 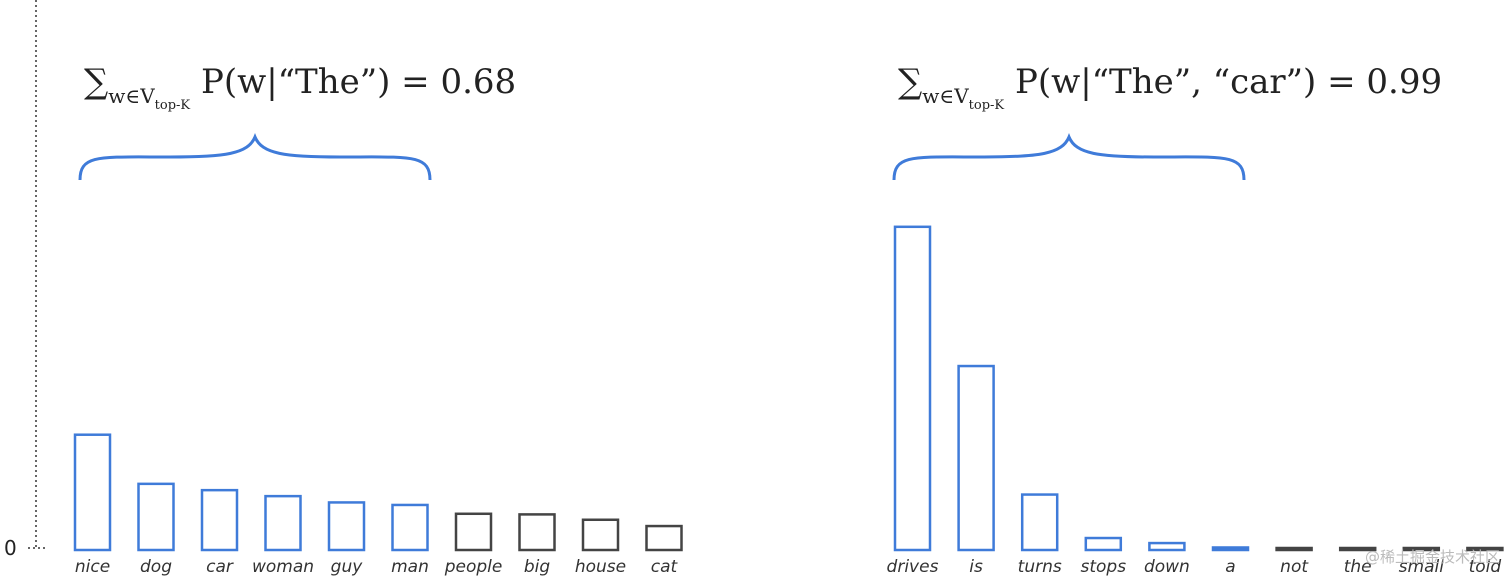 I want to click on left-tick-label-dog: dog, so click(x=156, y=567).